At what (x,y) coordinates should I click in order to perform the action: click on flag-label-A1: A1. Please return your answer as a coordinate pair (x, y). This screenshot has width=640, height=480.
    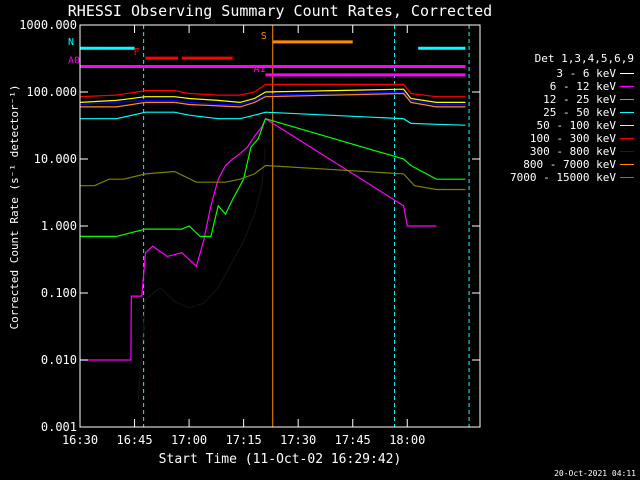
    Looking at the image, I should click on (259, 69).